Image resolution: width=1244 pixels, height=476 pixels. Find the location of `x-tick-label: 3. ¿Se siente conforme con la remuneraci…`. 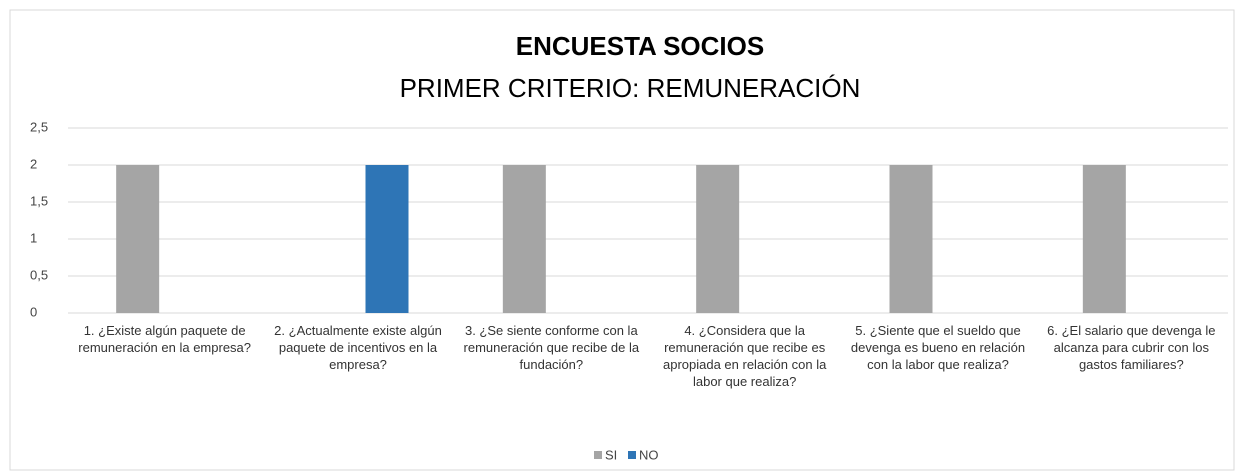

x-tick-label: 3. ¿Se siente conforme con la remuneraci… is located at coordinates (551, 347).